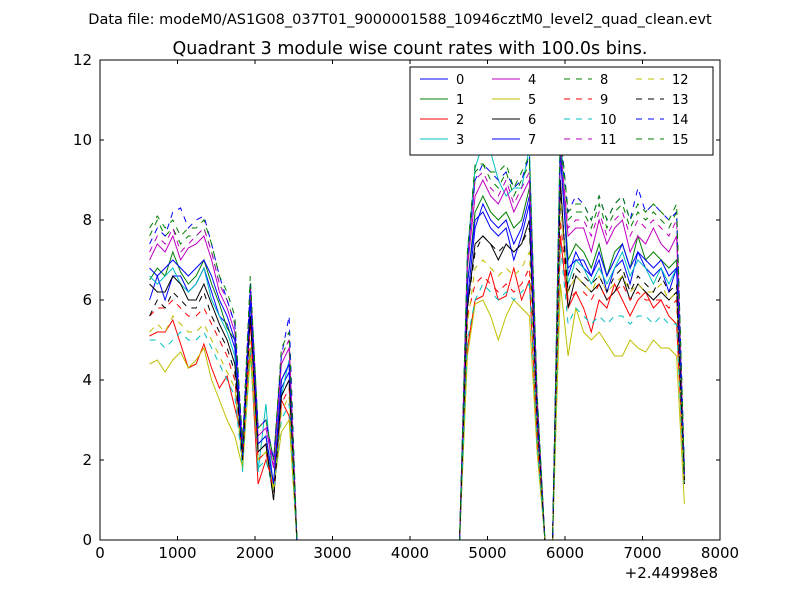 The height and width of the screenshot is (600, 800). What do you see at coordinates (87, 460) in the screenshot?
I see `y-tick-label: 2` at bounding box center [87, 460].